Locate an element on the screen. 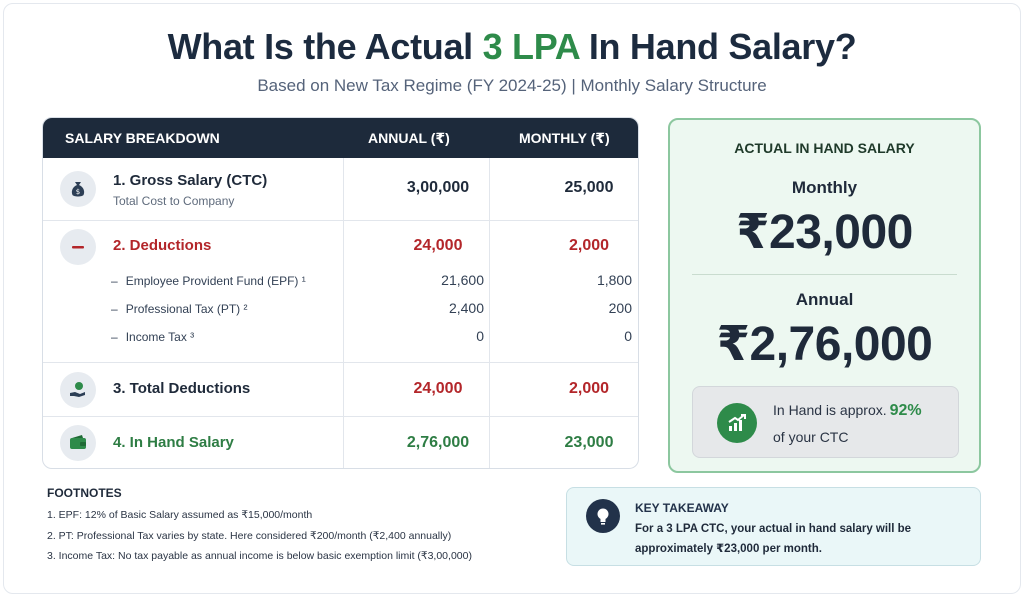  pt-annual: 2,400 is located at coordinates (466, 308).